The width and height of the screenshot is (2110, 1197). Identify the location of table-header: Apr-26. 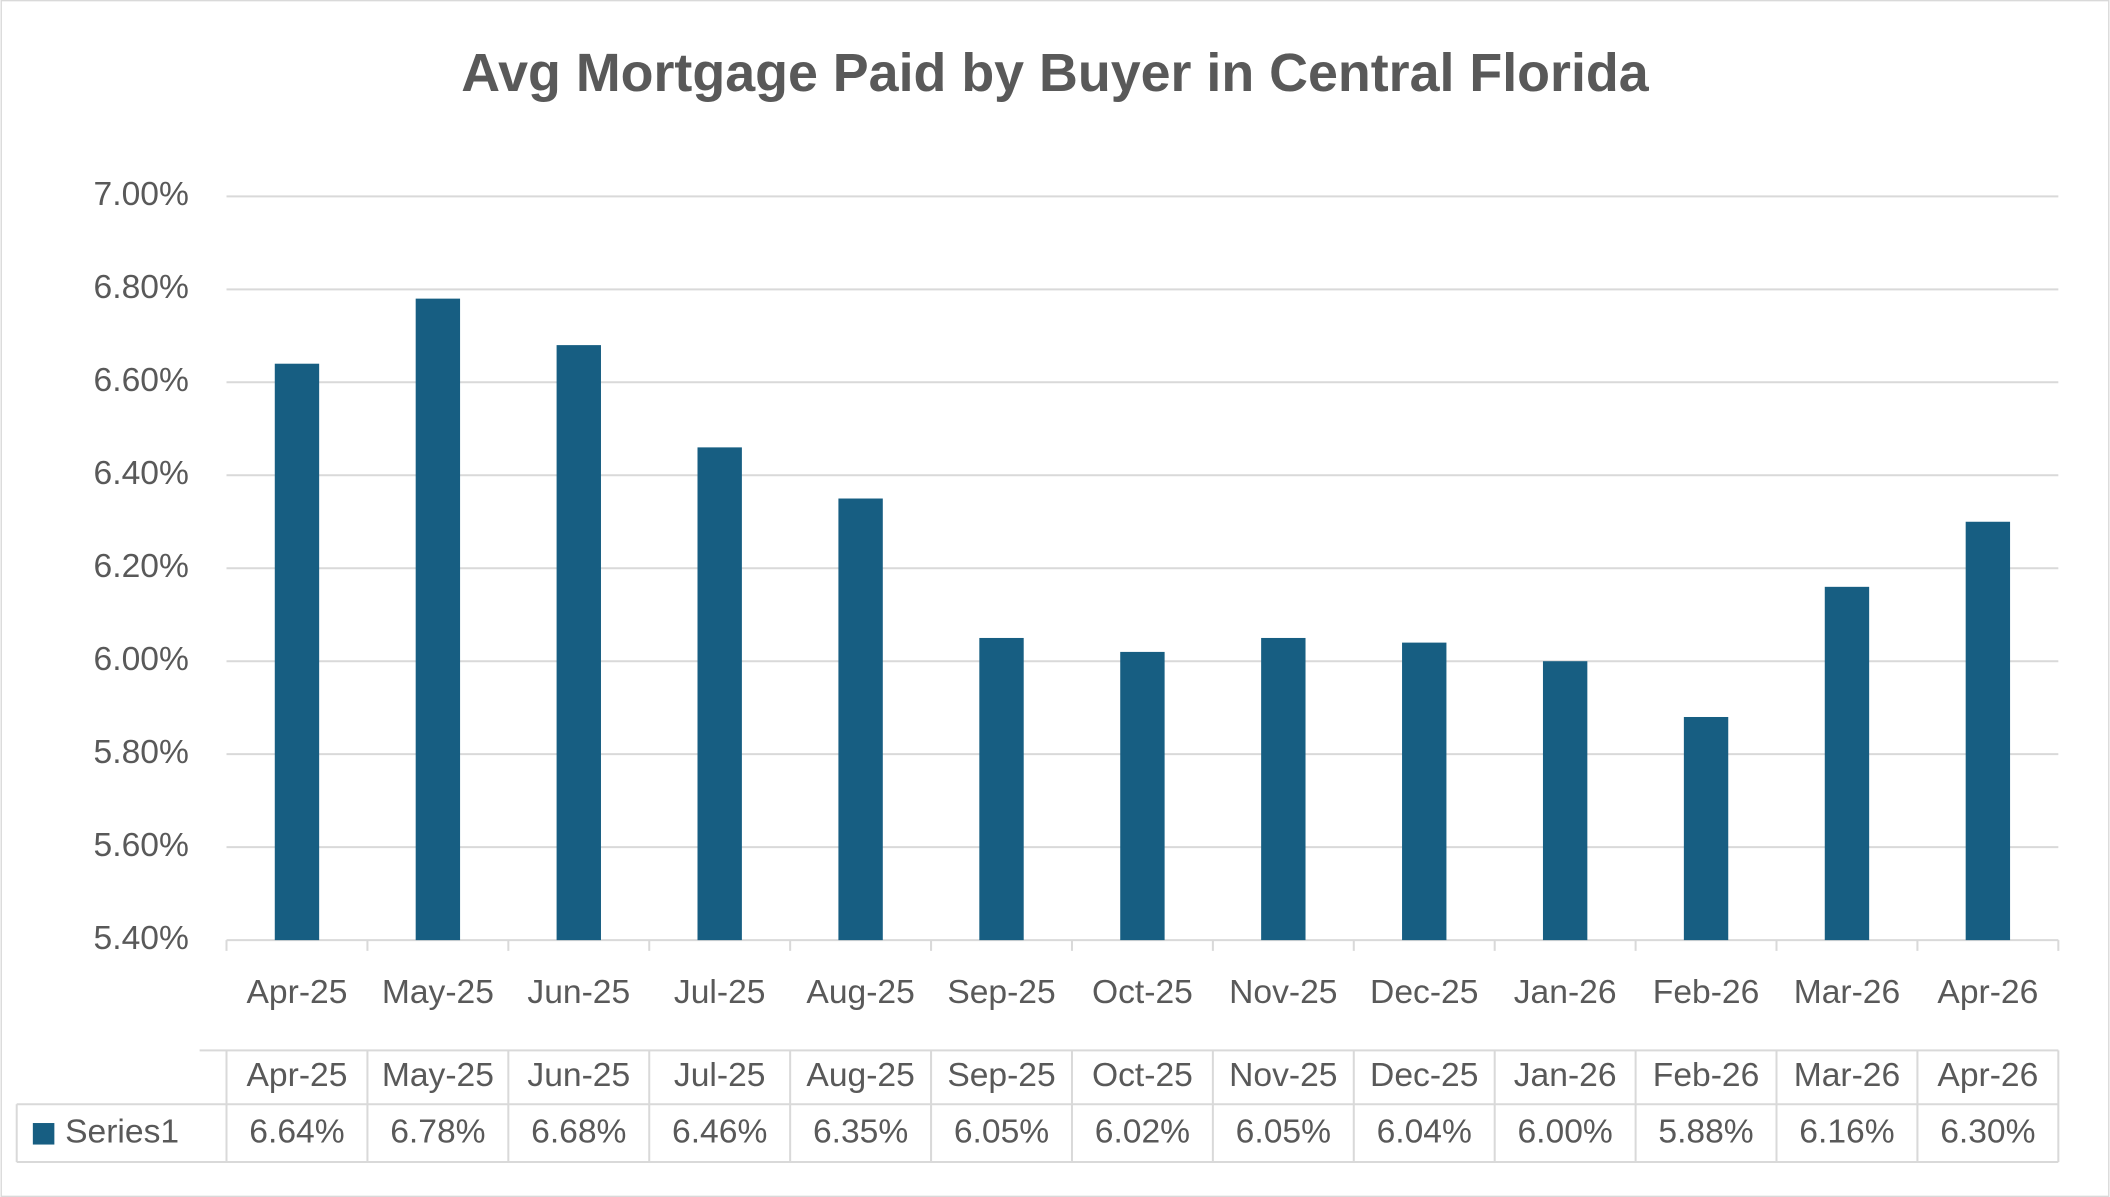
(1987, 1075).